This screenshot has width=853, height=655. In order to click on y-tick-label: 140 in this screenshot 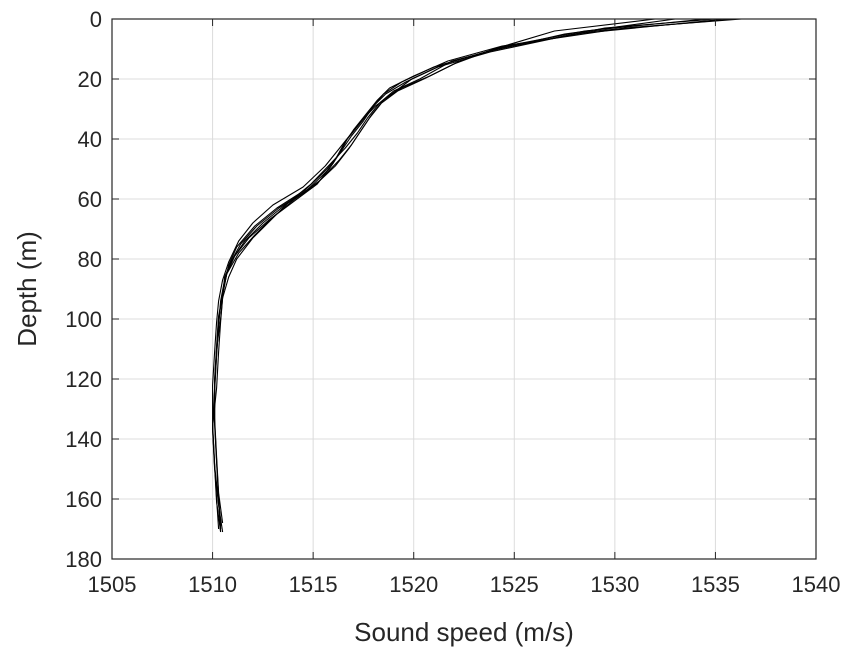, I will do `click(83, 439)`.